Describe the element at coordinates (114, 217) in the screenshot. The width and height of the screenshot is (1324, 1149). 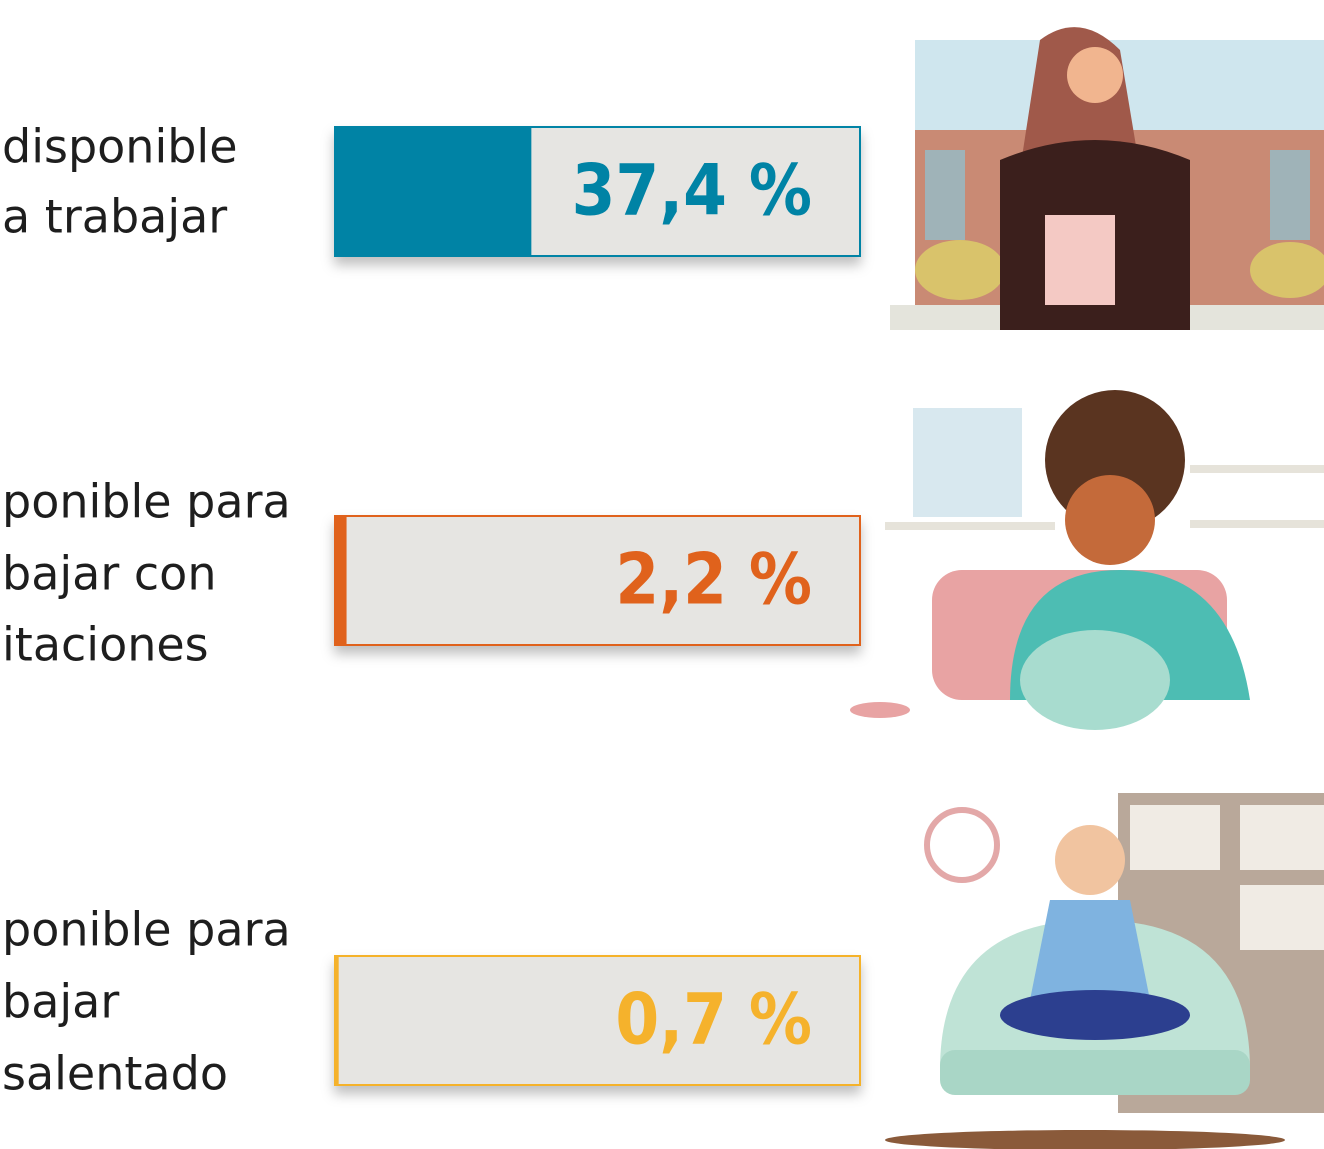
I see `category-label: a trabajar` at that location.